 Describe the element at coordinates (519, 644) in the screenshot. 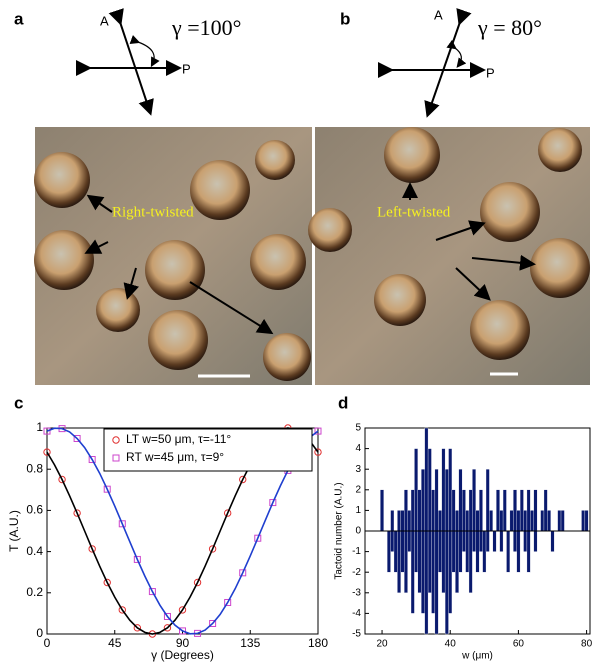

I see `x-tick-label: 60` at that location.